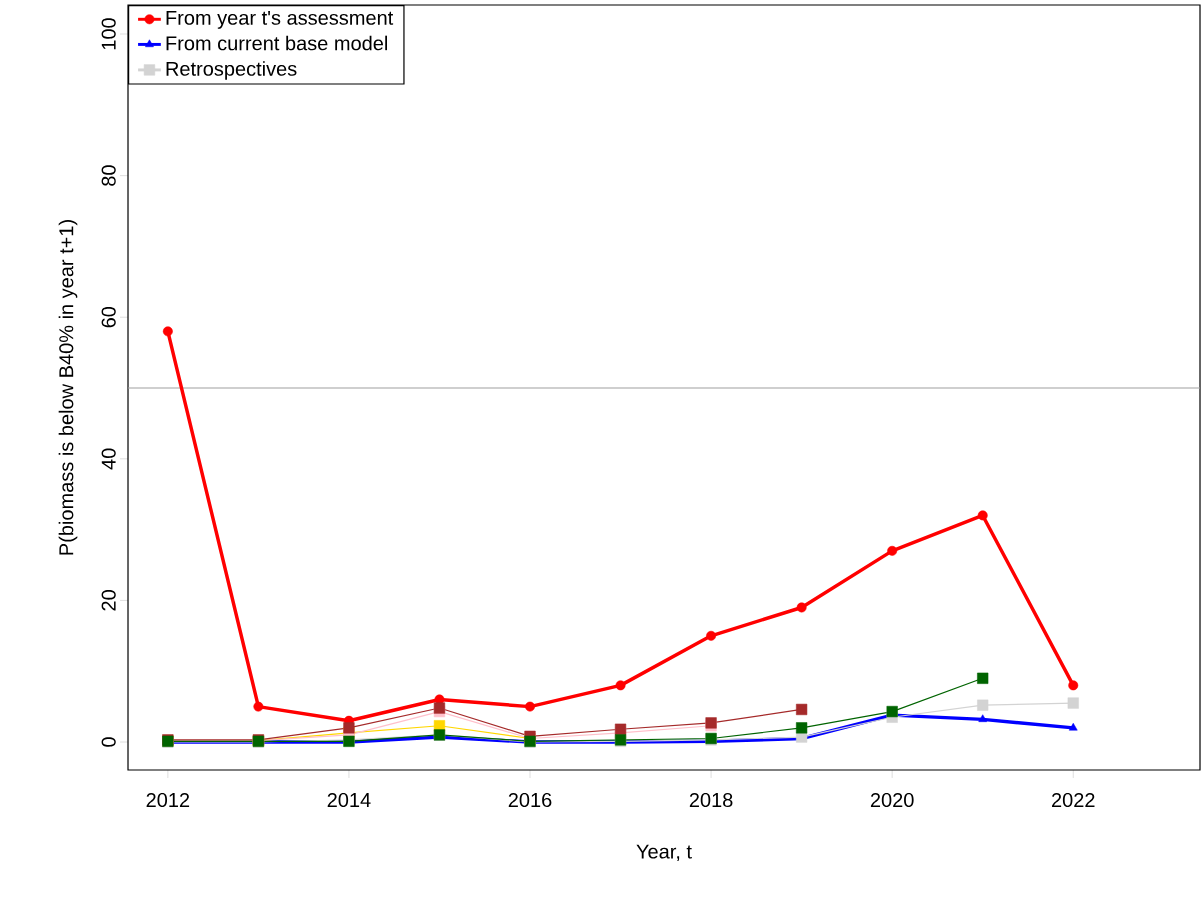 This screenshot has width=1202, height=898. What do you see at coordinates (711, 800) in the screenshot?
I see `x-tick-label: 2018` at bounding box center [711, 800].